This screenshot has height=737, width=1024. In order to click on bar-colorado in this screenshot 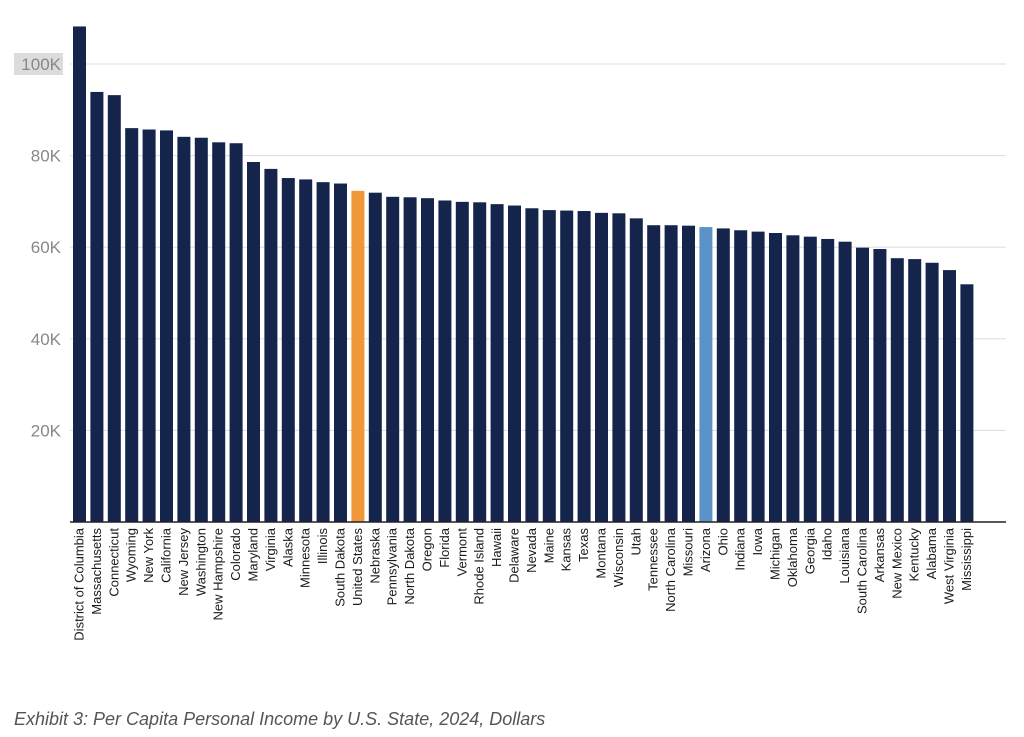, I will do `click(236, 332)`.